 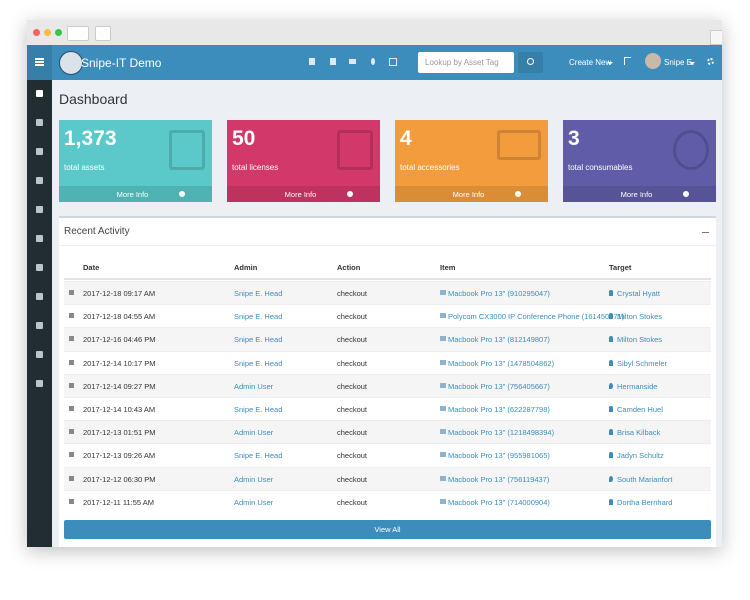 I want to click on collapse, so click(x=705, y=232).